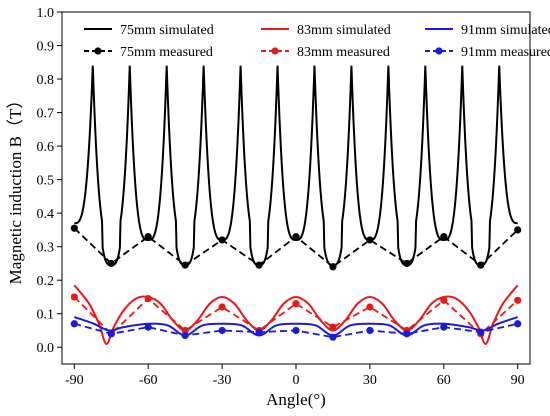  Describe the element at coordinates (222, 380) in the screenshot. I see `x-tick-label: -30` at that location.